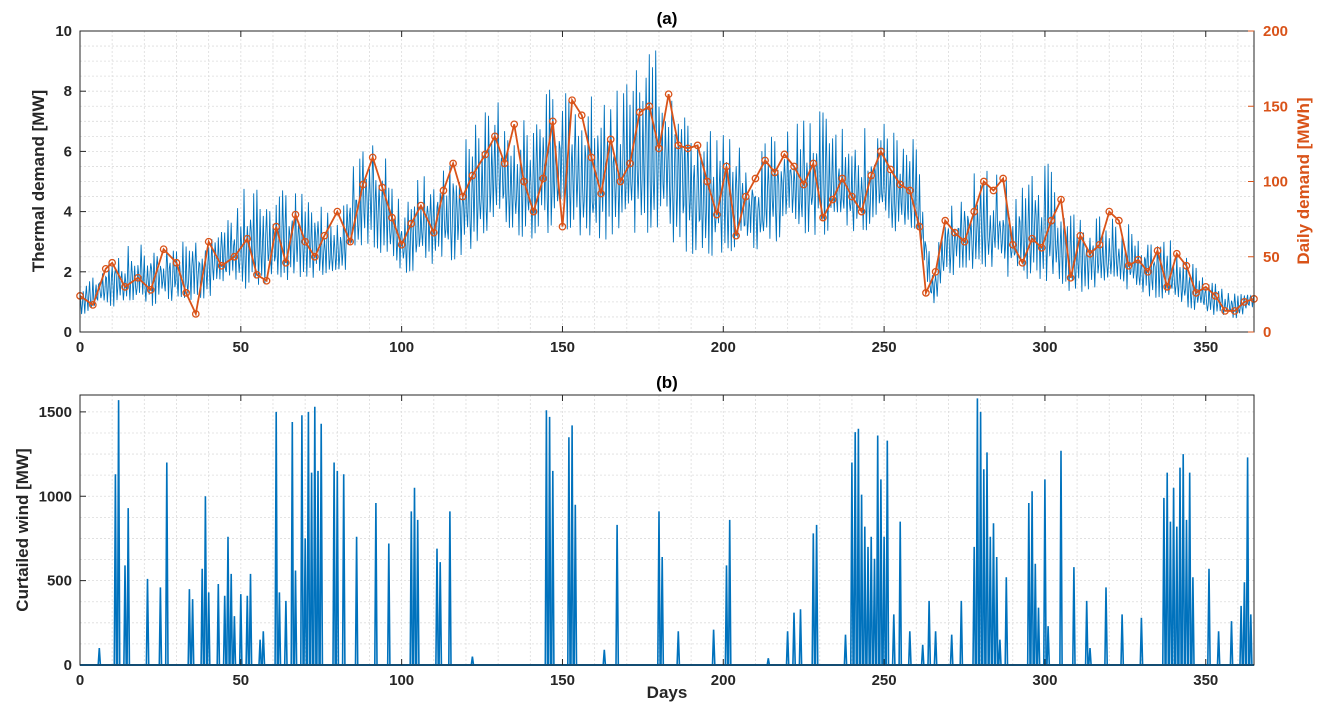 This screenshot has height=728, width=1327. Describe the element at coordinates (62, 539) in the screenshot. I see `panel-b-y-ticks: 0 500 1000 1500` at that location.